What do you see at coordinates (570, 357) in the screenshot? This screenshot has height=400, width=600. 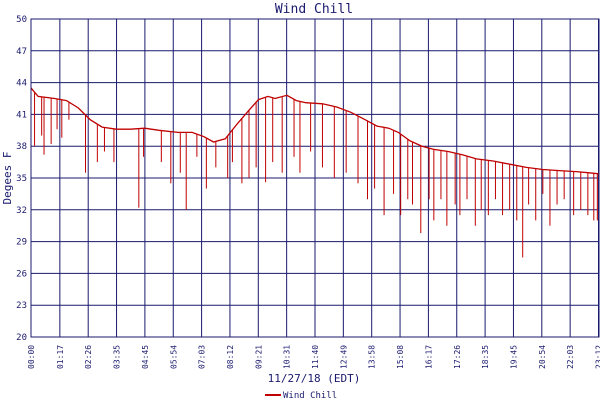 I see `x-tick-label: 22:03` at bounding box center [570, 357].